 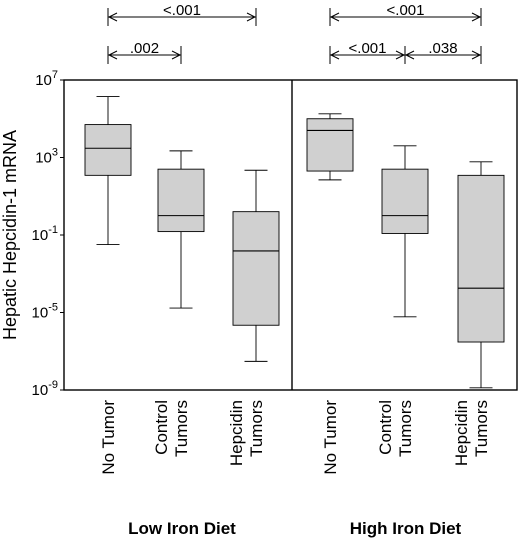 What do you see at coordinates (182, 528) in the screenshot?
I see `diet-group-label: Low Iron Diet` at bounding box center [182, 528].